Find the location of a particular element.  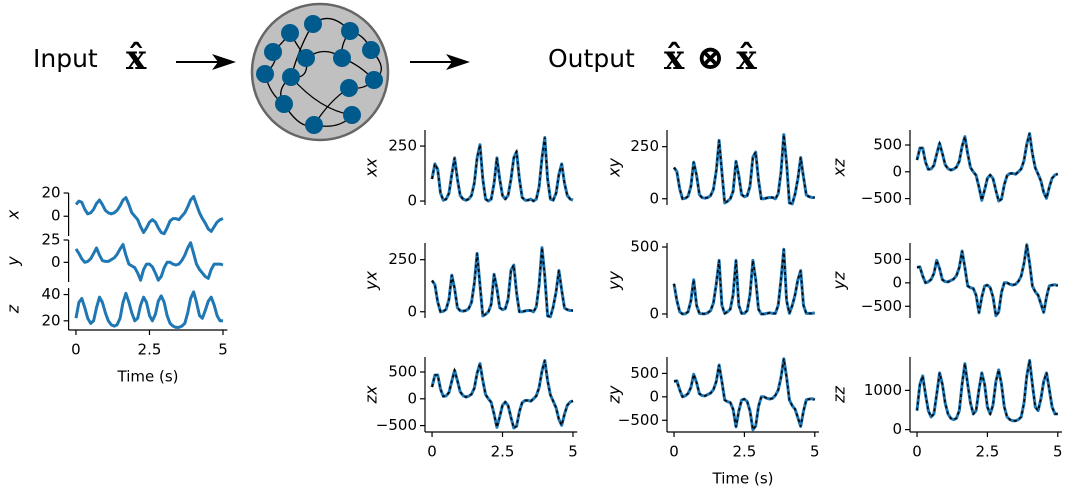

y-axis-label: yy is located at coordinates (614, 281).